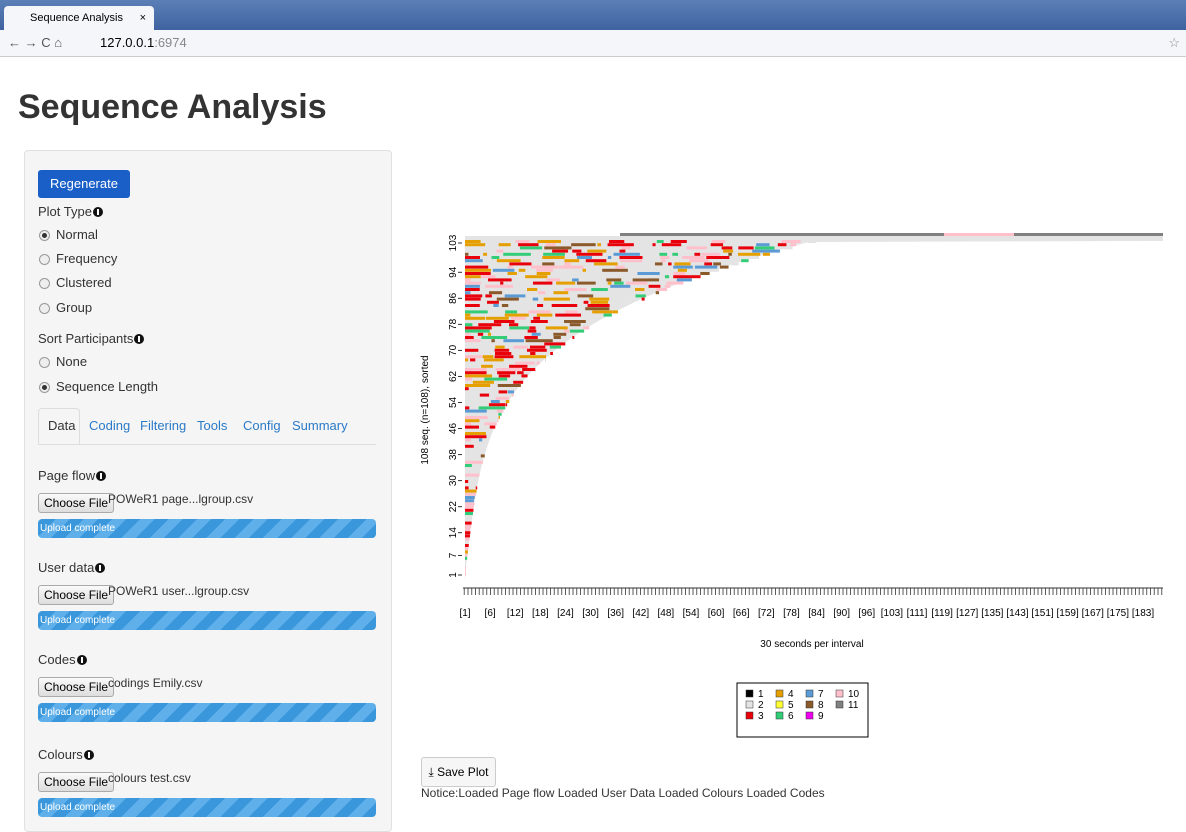 The width and height of the screenshot is (1186, 832). I want to click on url: 127.0.0.1:6974, so click(143, 43).